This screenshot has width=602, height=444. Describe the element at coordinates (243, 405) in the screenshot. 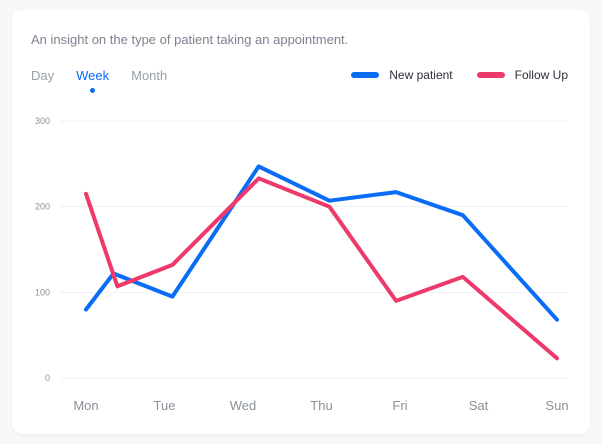

I see `x-tick-label-wed: Wed` at that location.